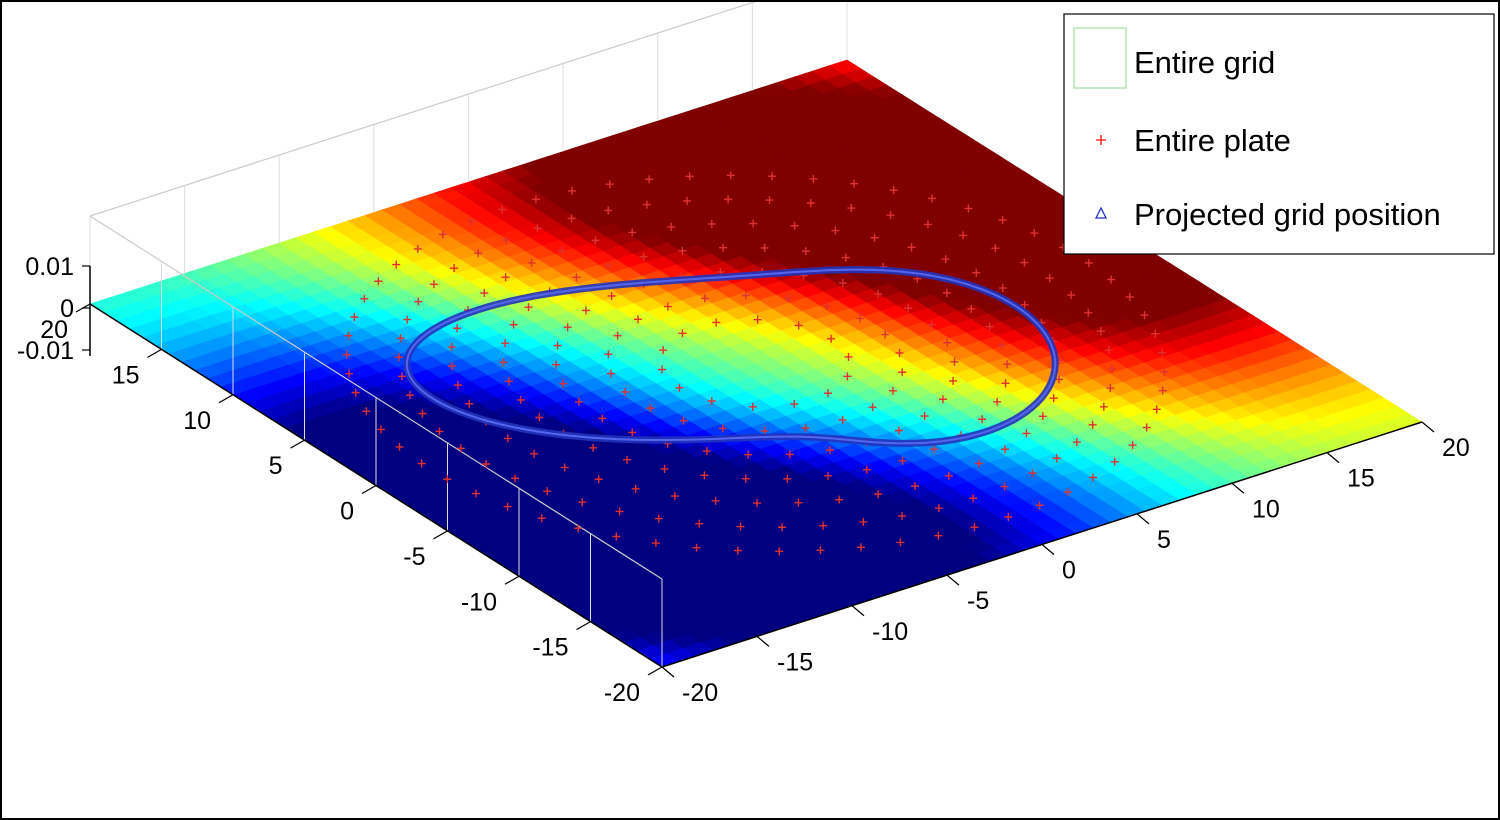 The image size is (1500, 820). What do you see at coordinates (297, 444) in the screenshot?
I see `y-tick-mark` at bounding box center [297, 444].